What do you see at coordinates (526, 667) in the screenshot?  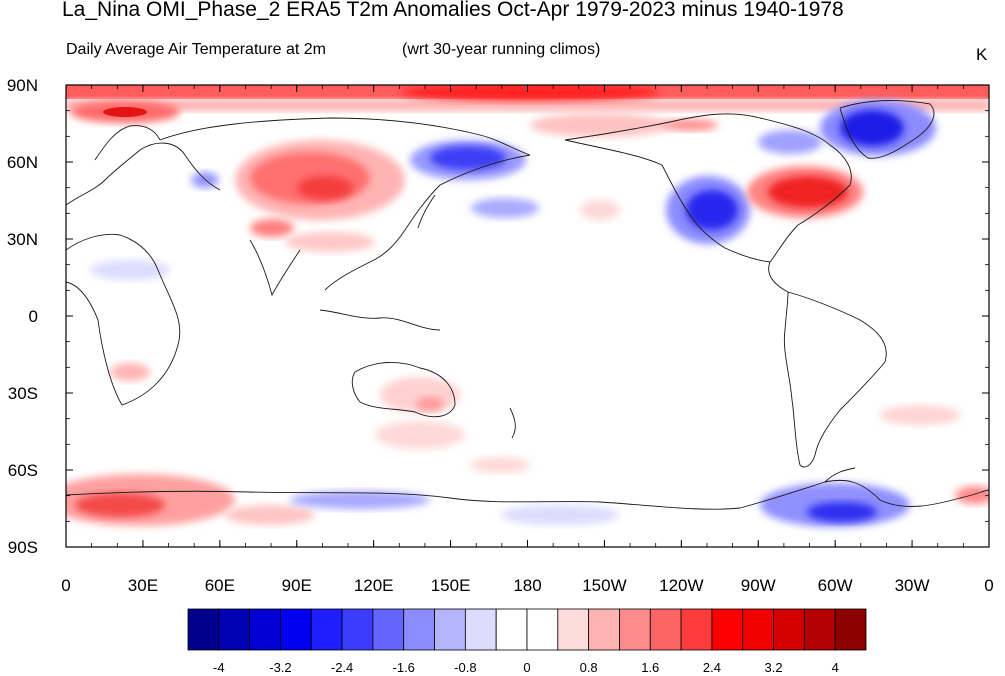 I see `colorbar-label: 0` at bounding box center [526, 667].